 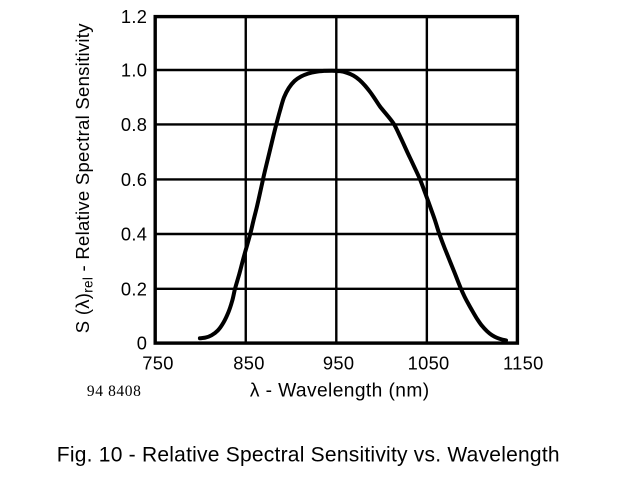 What do you see at coordinates (248, 362) in the screenshot?
I see `svg-text: 850` at bounding box center [248, 362].